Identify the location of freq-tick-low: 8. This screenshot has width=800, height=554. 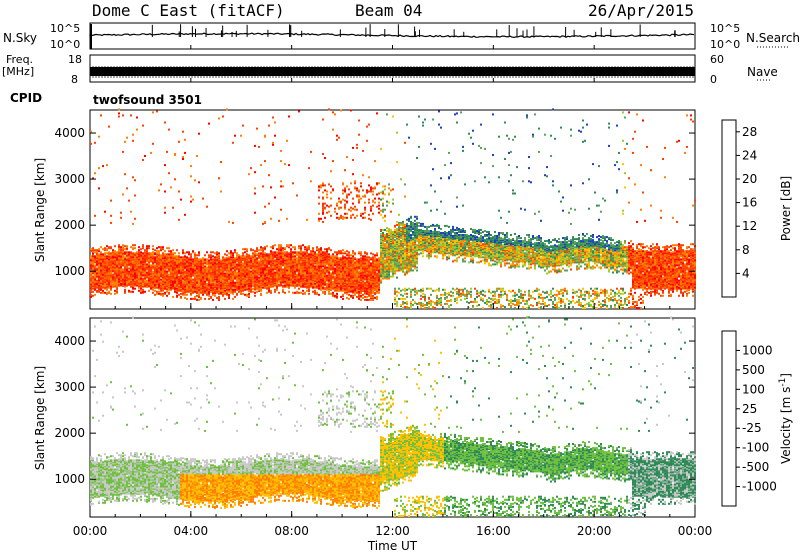
(74, 79).